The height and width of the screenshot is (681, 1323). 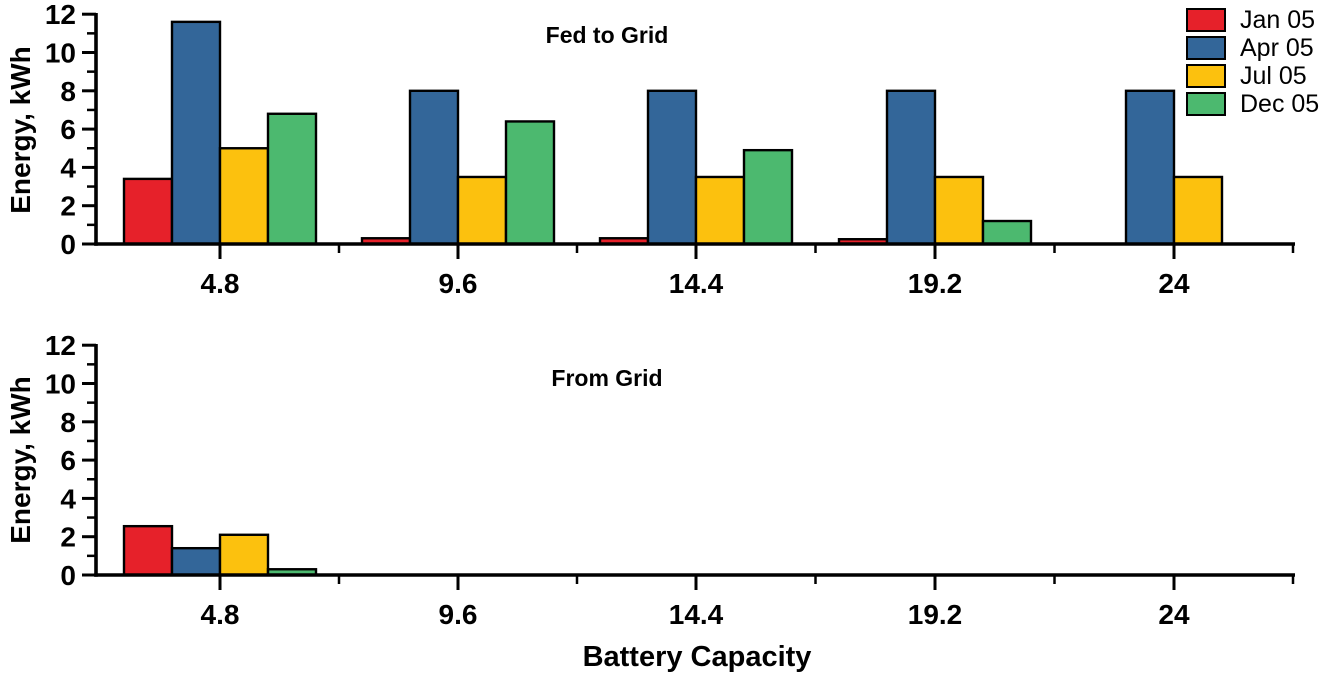 I want to click on legend-item-jan-05: Jan 05, so click(x=1252, y=19).